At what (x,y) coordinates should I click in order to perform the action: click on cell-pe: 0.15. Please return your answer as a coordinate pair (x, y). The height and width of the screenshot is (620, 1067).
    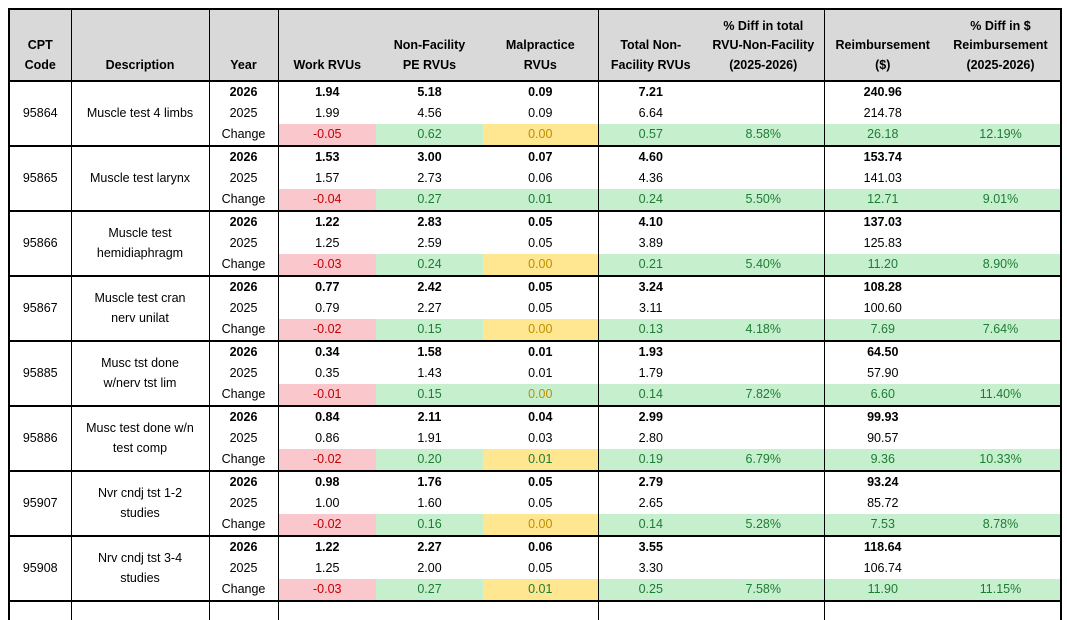
    Looking at the image, I should click on (429, 330).